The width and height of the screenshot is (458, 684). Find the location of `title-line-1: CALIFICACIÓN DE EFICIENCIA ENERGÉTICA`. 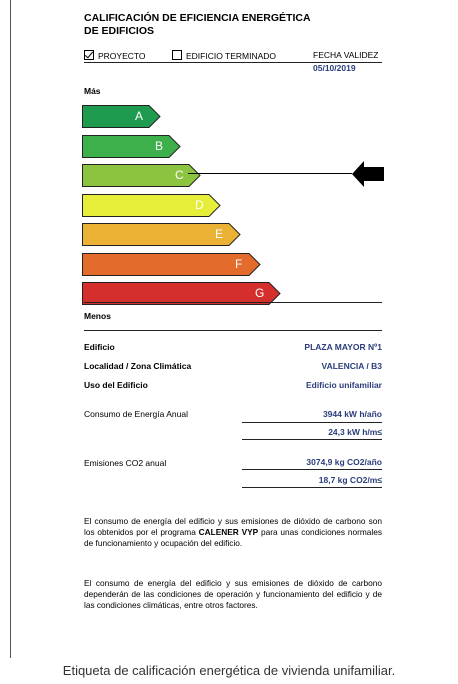

title-line-1: CALIFICACIÓN DE EFICIENCIA ENERGÉTICA is located at coordinates (197, 18).